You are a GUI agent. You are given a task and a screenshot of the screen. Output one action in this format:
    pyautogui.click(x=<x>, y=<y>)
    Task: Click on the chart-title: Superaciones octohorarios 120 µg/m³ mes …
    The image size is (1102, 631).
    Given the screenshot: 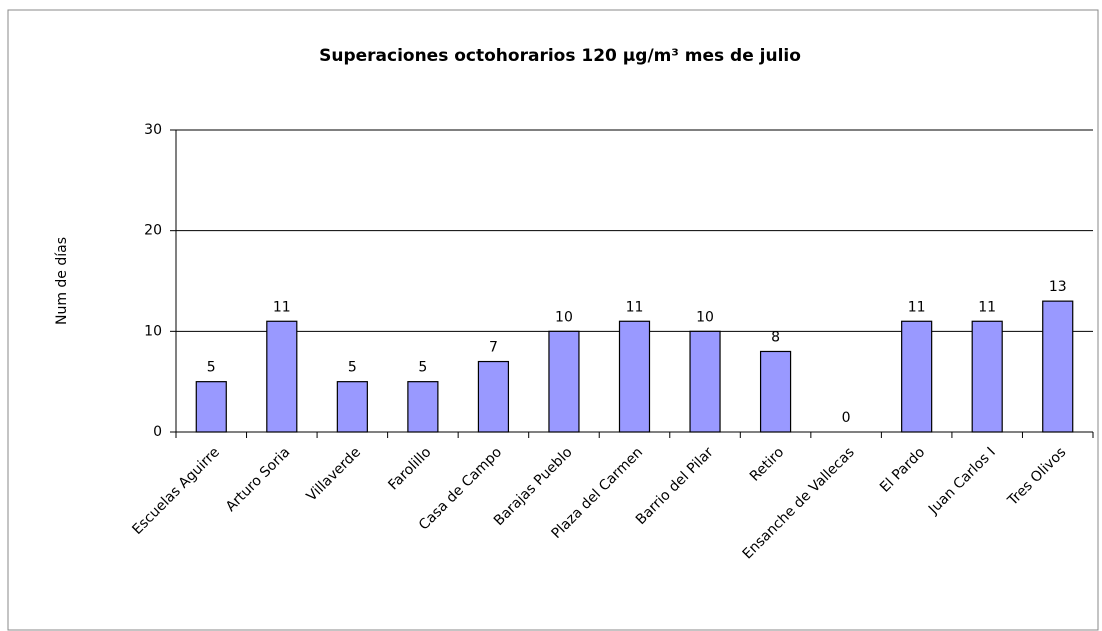 What is the action you would take?
    pyautogui.click(x=560, y=56)
    